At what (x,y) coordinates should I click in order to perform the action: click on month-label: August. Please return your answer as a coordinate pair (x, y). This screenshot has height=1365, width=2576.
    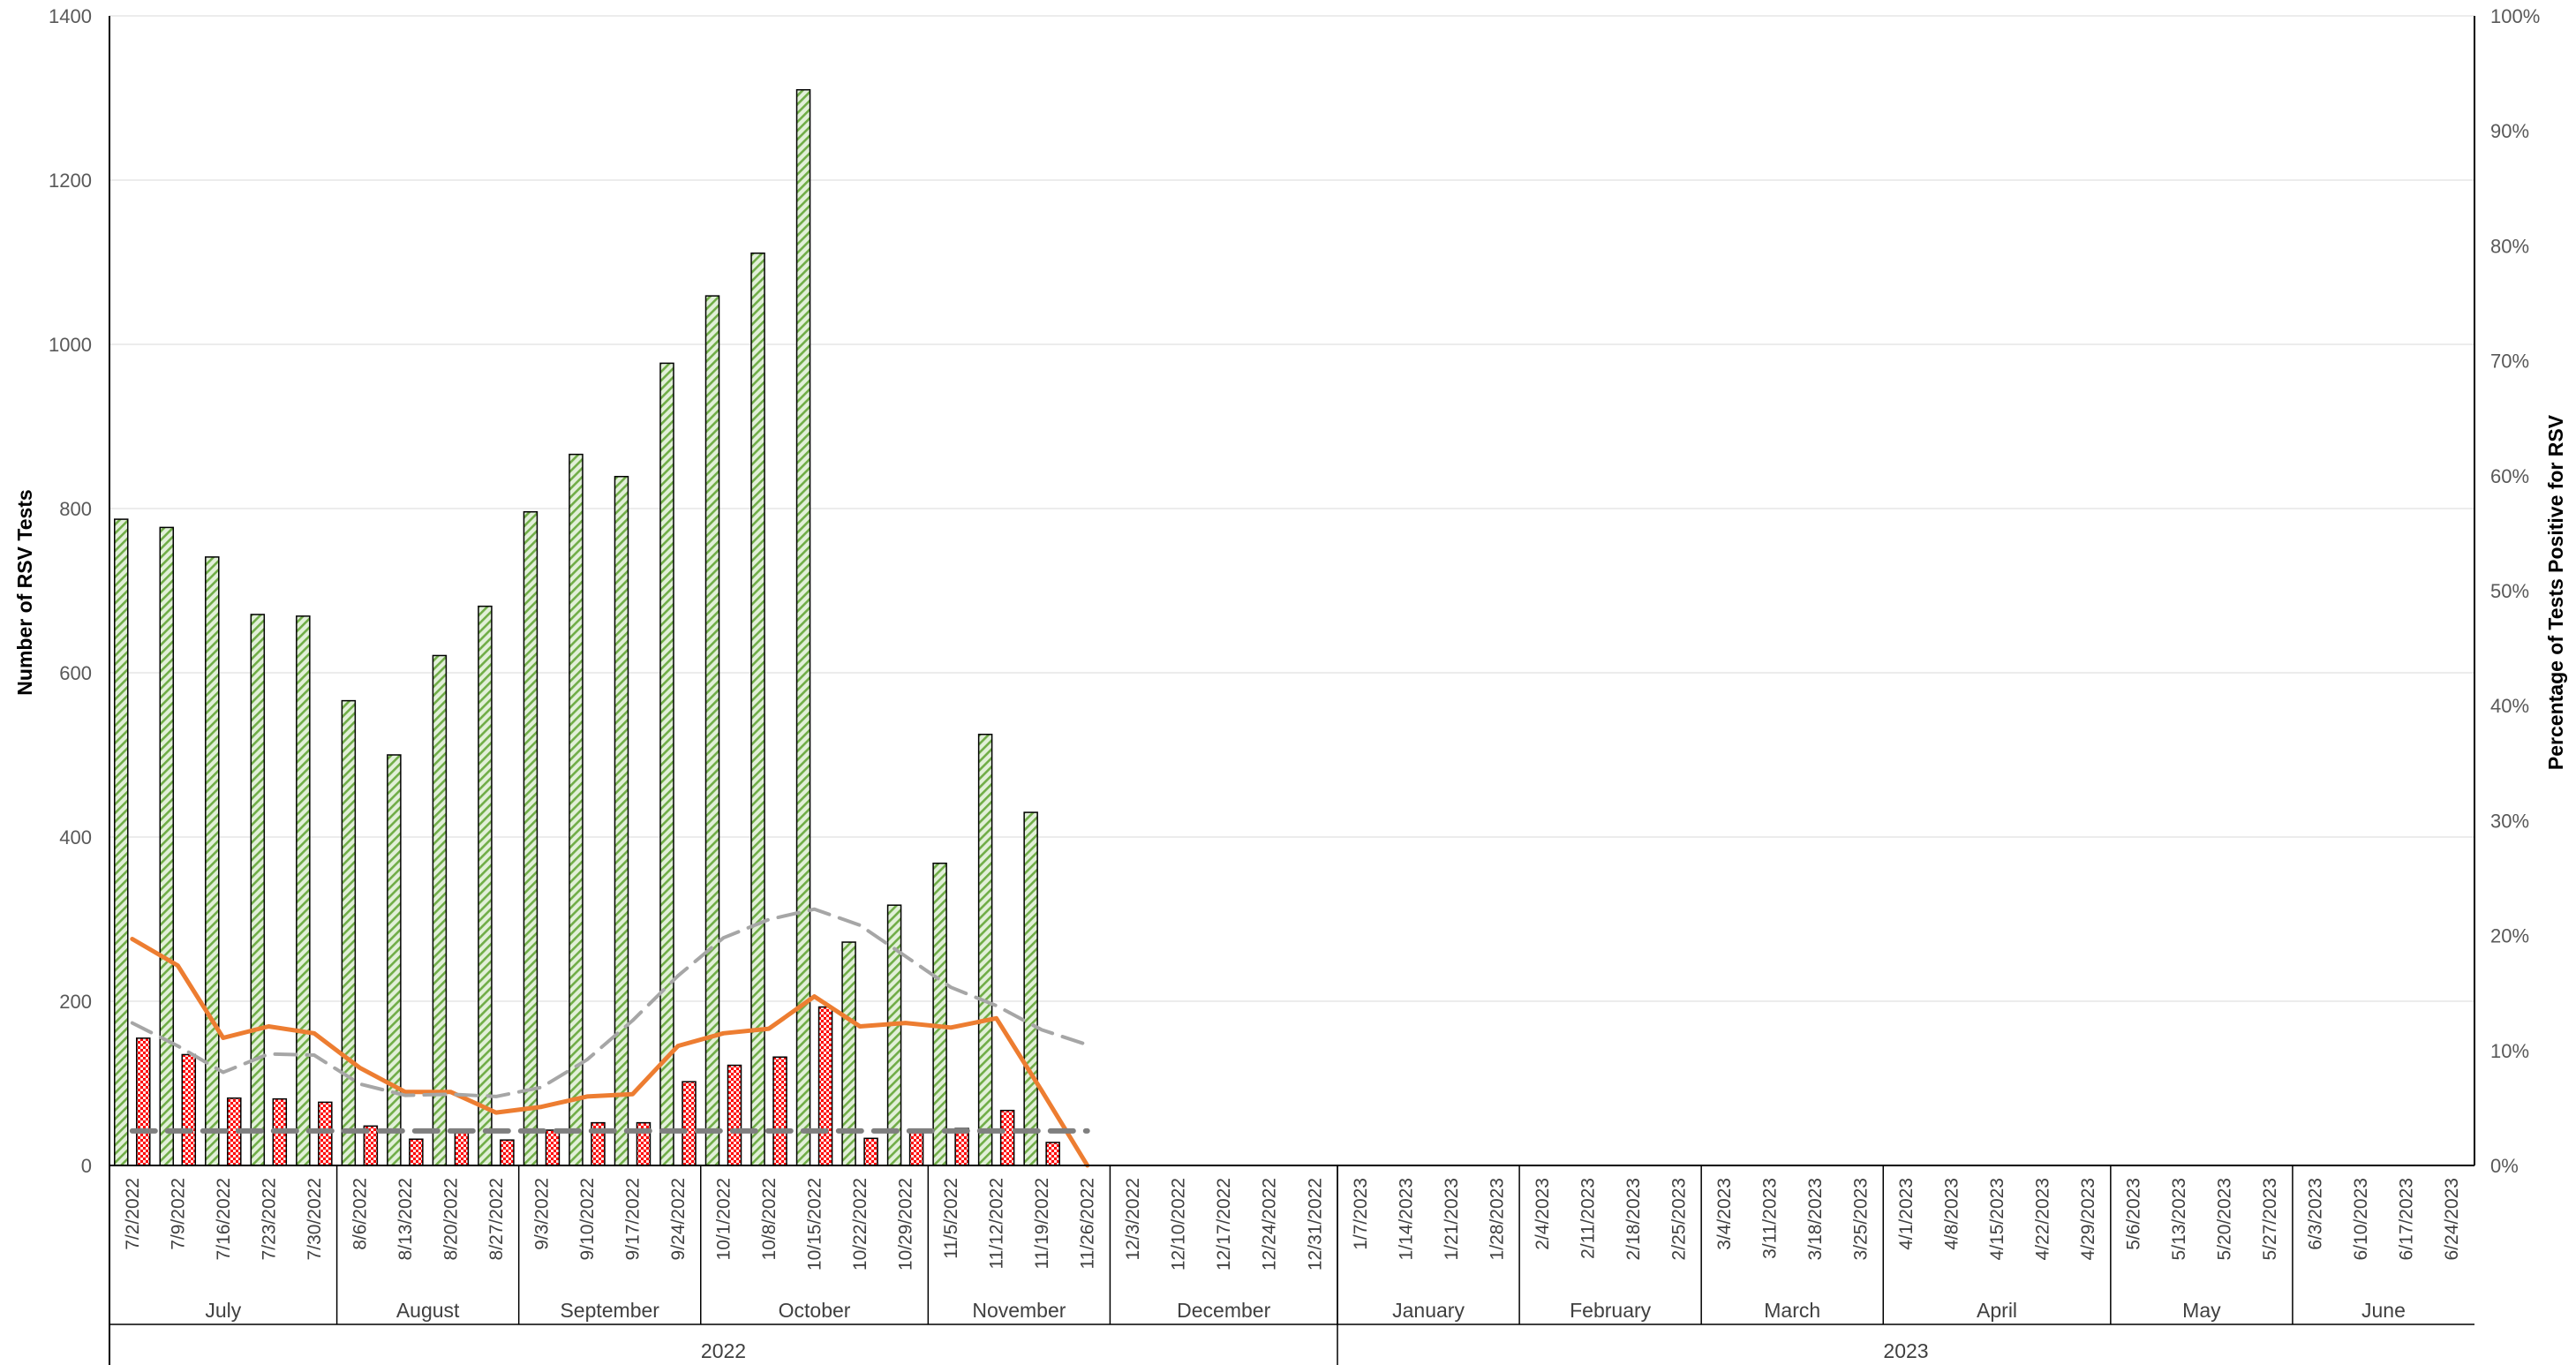
    Looking at the image, I should click on (428, 1310).